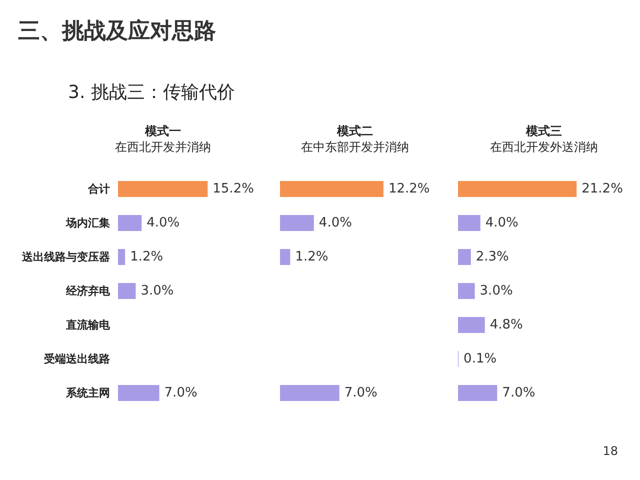 This screenshot has height=480, width=640. I want to click on text: 3. 挑战三：传输代价, so click(151, 92).